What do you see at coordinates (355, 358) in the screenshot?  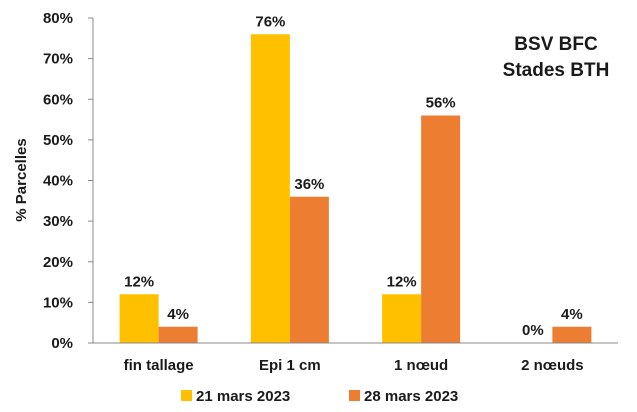 I see `x-axis: fin tallage Epi 1 cm 1 nœud 2 nœuds` at bounding box center [355, 358].